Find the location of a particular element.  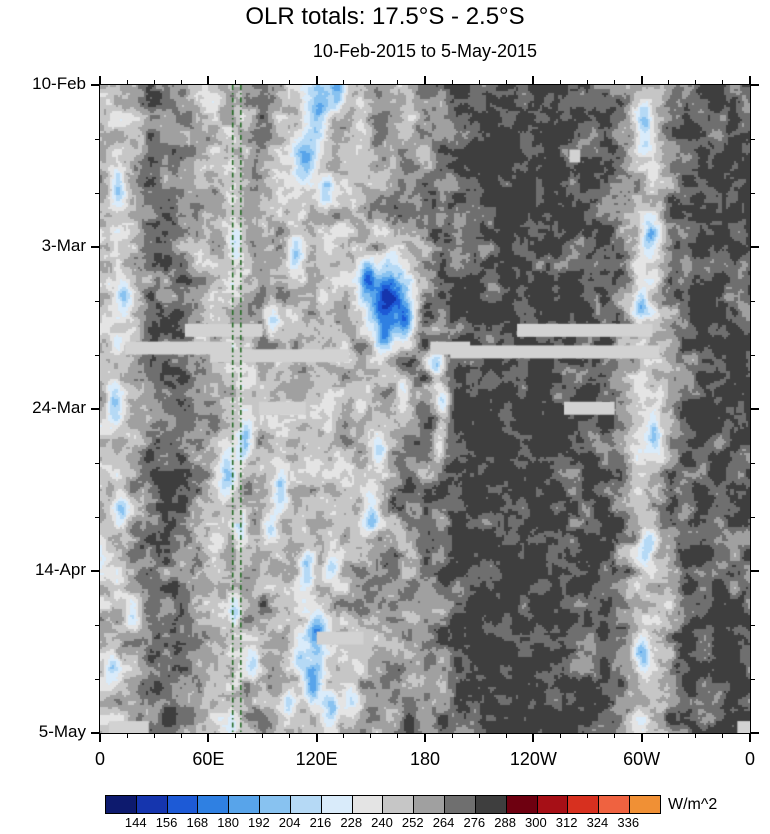

colorbar-tick-label: 252 is located at coordinates (412, 822).